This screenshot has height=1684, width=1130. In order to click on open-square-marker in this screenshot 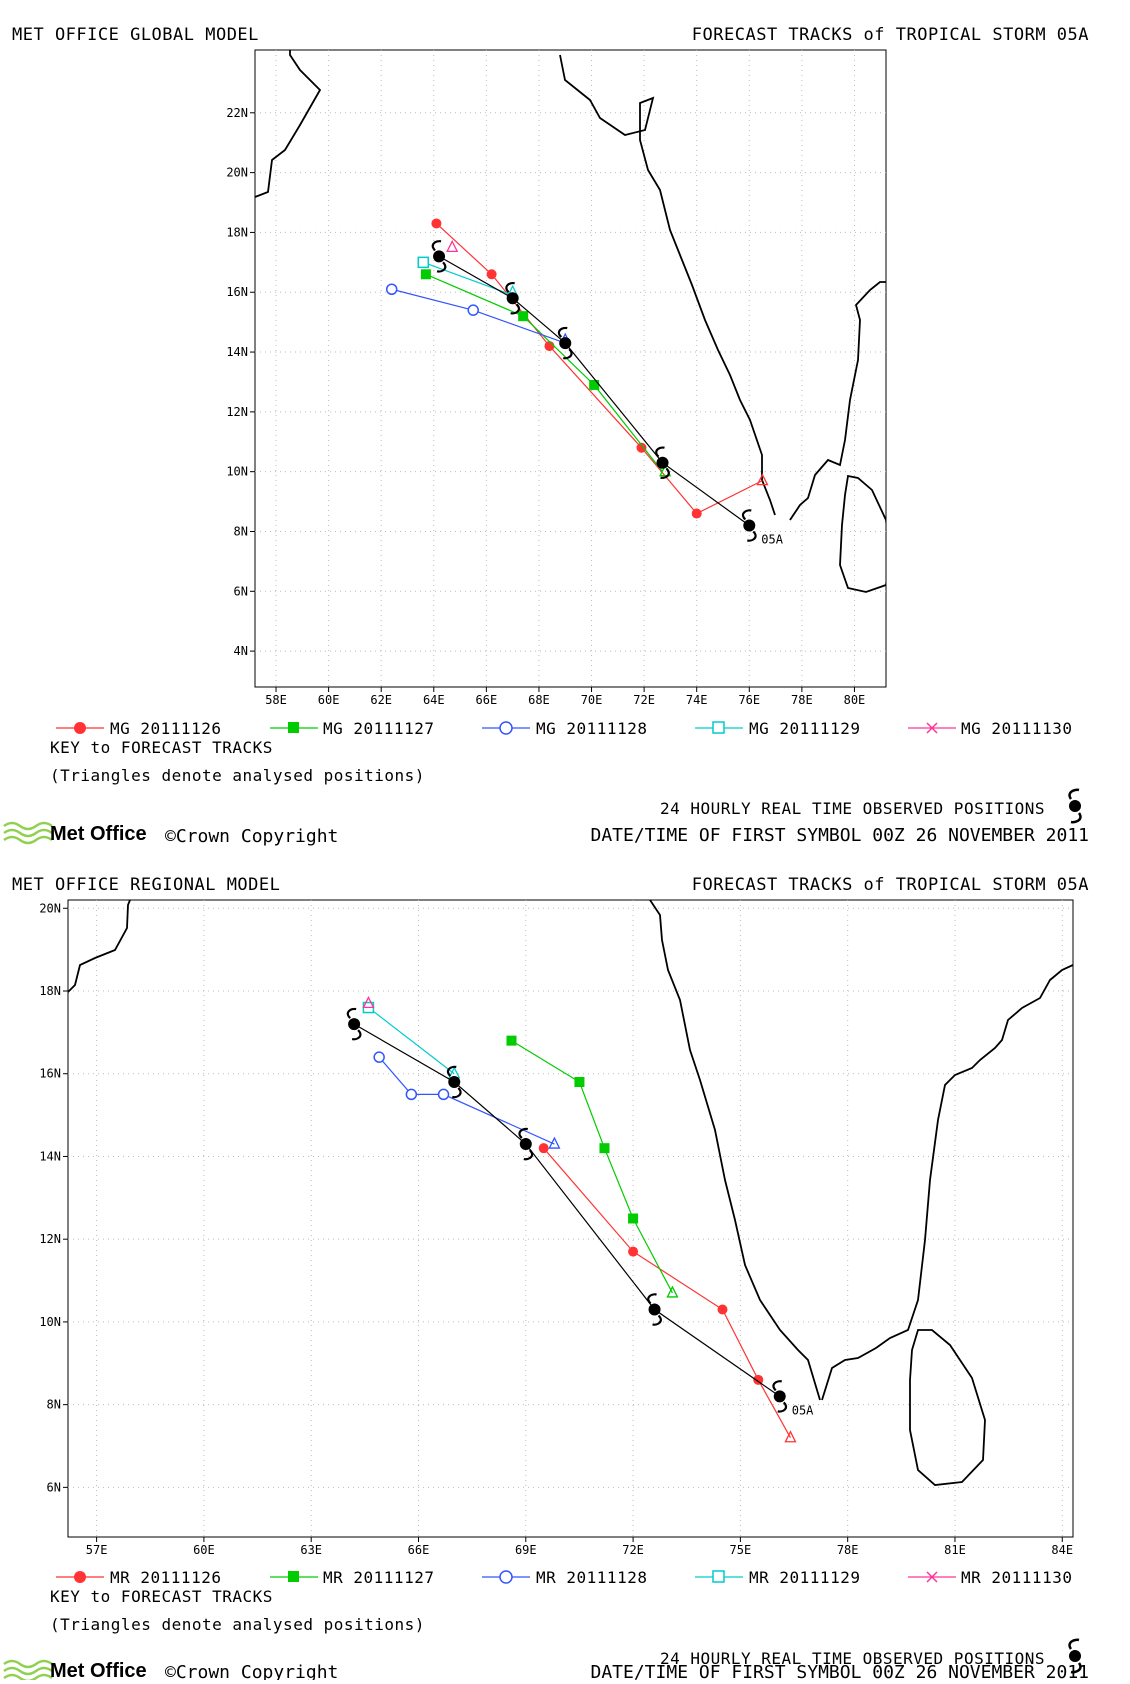, I will do `click(718, 727)`.